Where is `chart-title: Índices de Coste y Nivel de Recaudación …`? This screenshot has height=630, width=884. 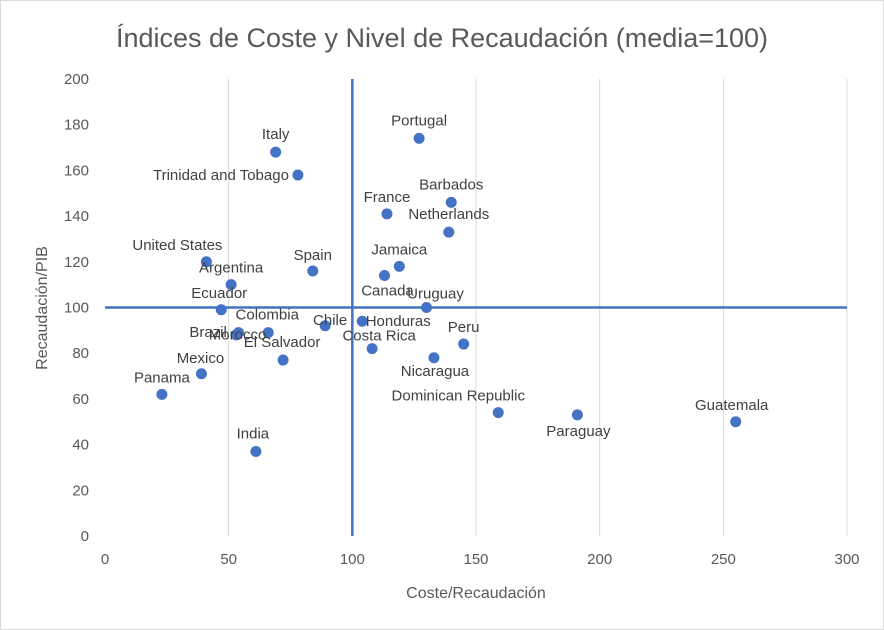 chart-title: Índices de Coste y Nivel de Recaudación … is located at coordinates (442, 38).